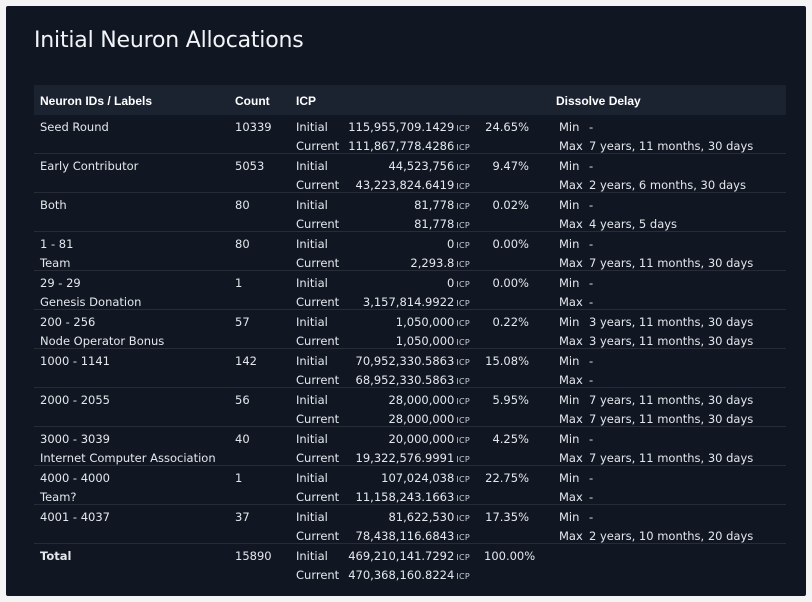 The width and height of the screenshot is (812, 602). What do you see at coordinates (253, 127) in the screenshot?
I see `neuron-count: 10339` at bounding box center [253, 127].